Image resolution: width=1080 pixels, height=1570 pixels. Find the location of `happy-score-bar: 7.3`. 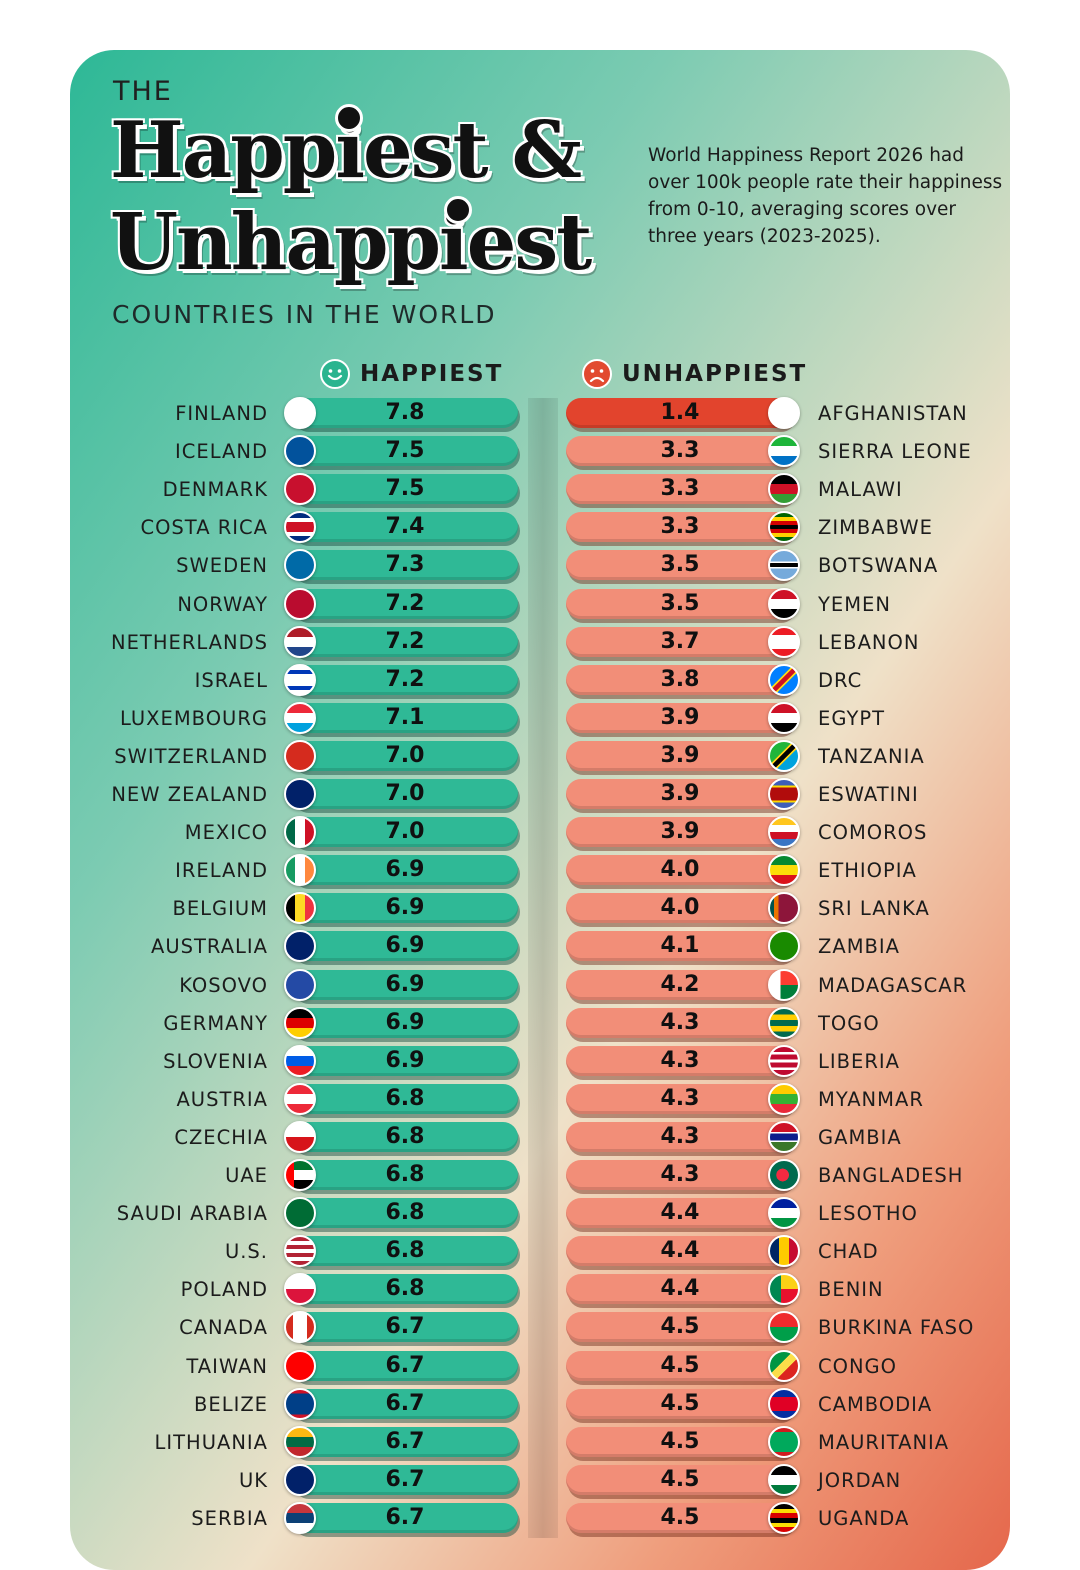

happy-score-bar: 7.3 is located at coordinates (405, 565).